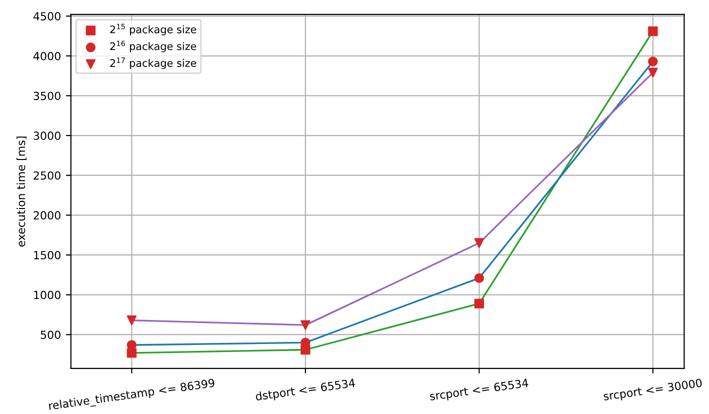 This screenshot has width=709, height=414. What do you see at coordinates (50, 334) in the screenshot?
I see `y-tick-label: 500` at bounding box center [50, 334].